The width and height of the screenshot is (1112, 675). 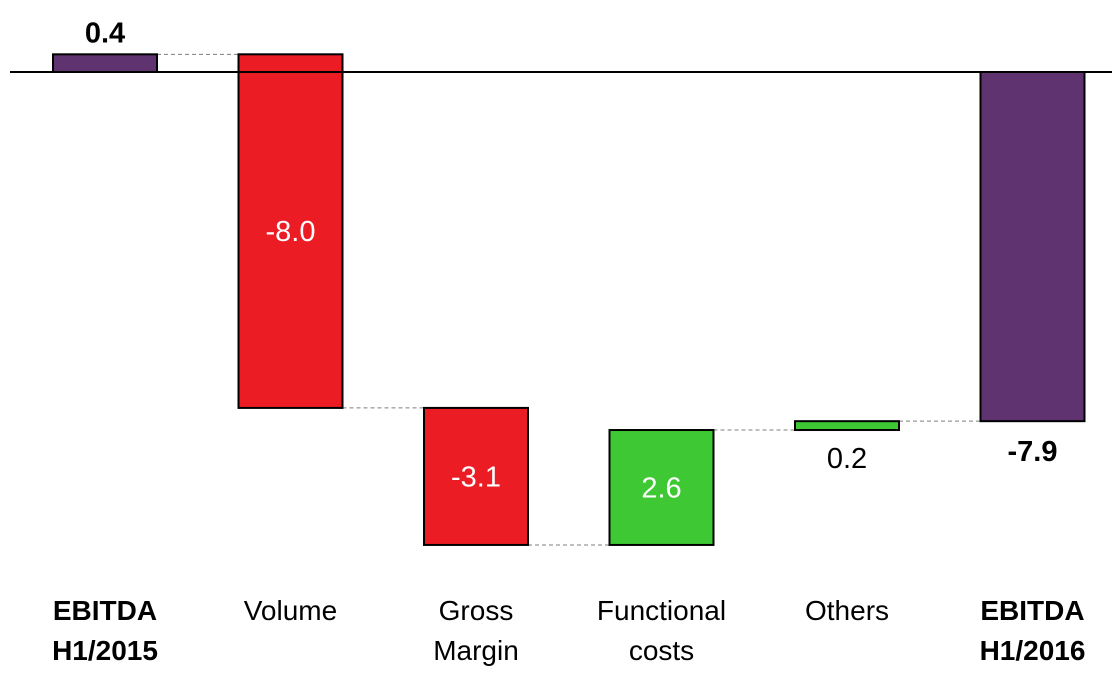 I want to click on value-label-2: -3.1, so click(x=476, y=477).